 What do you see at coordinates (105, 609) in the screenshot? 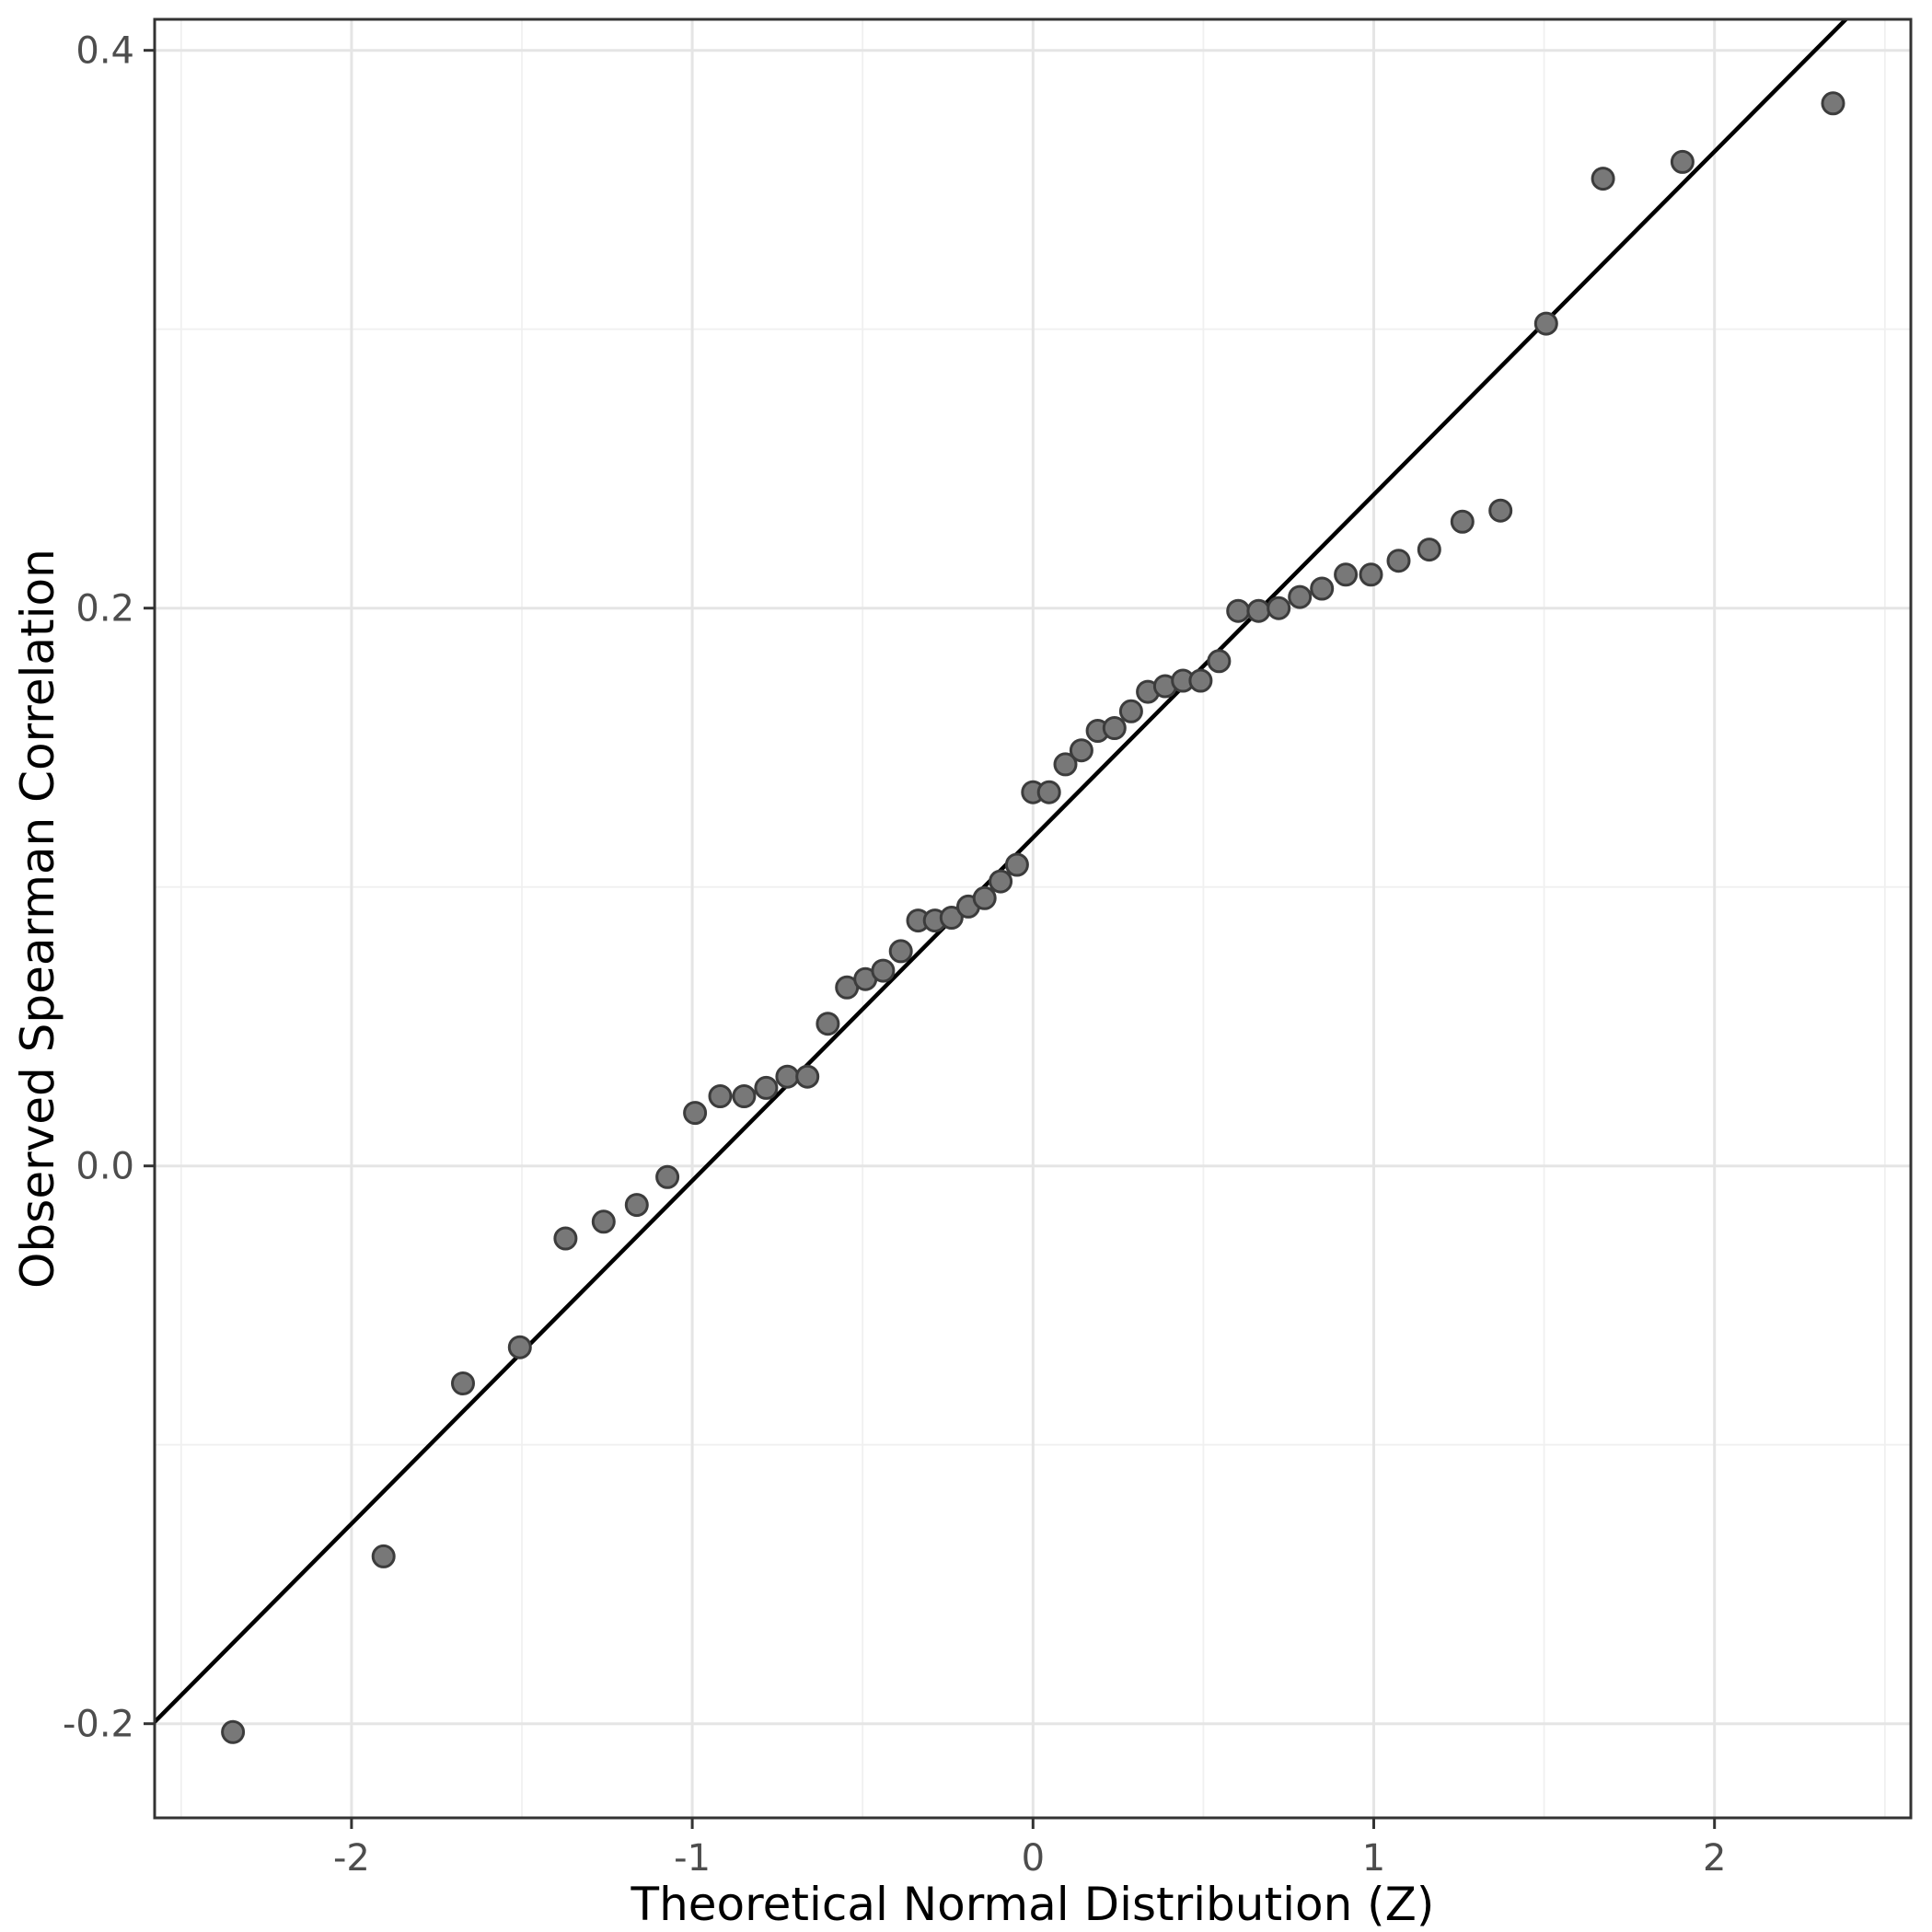
I see `y-tick-label: 0.2` at bounding box center [105, 609].